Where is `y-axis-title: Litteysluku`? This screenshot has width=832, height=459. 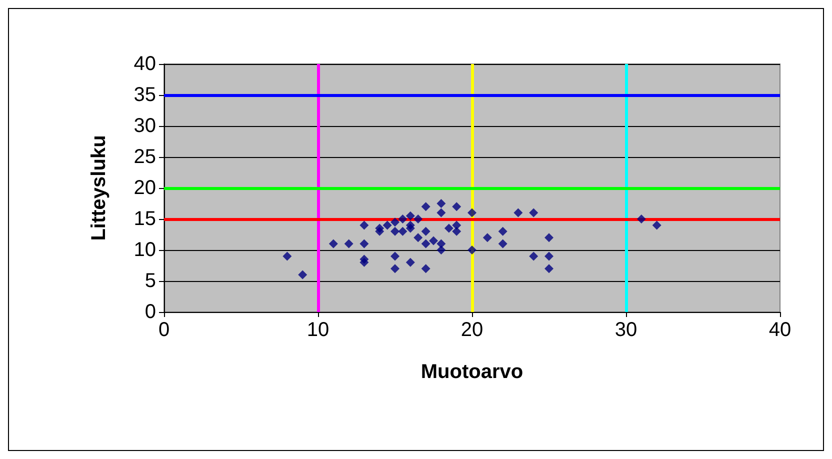 y-axis-title: Litteysluku is located at coordinates (99, 188).